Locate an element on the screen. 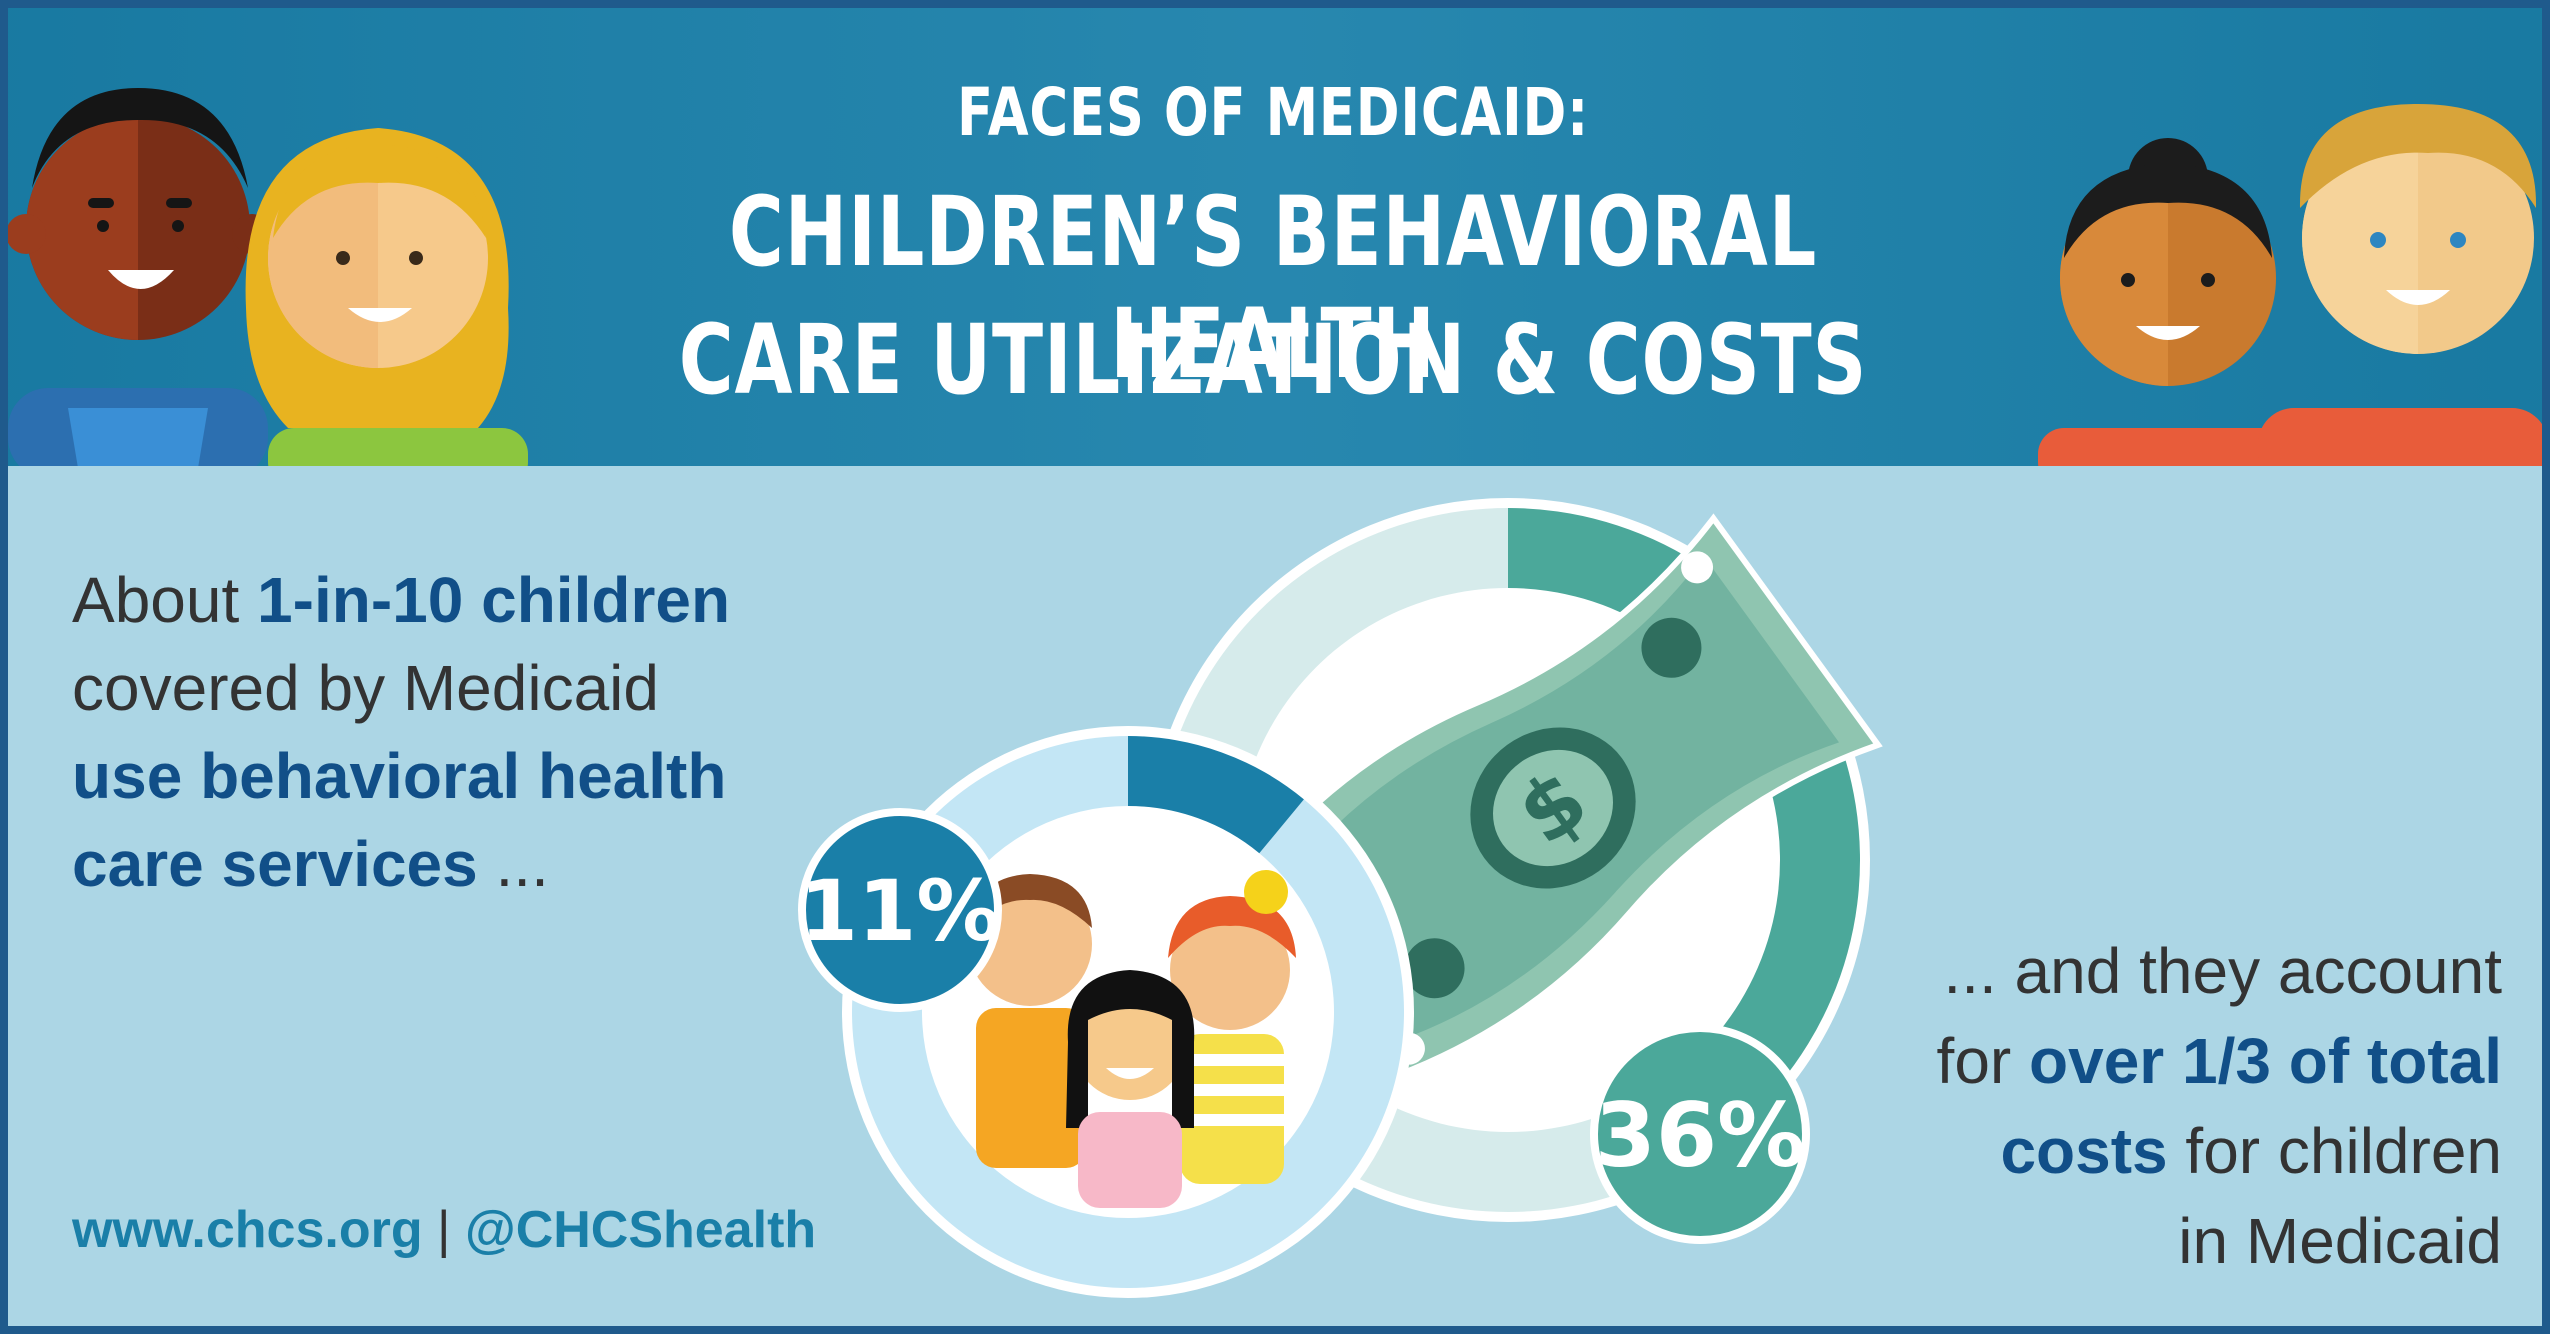 This screenshot has width=2550, height=1334. children-percent-badge is located at coordinates (900, 910).